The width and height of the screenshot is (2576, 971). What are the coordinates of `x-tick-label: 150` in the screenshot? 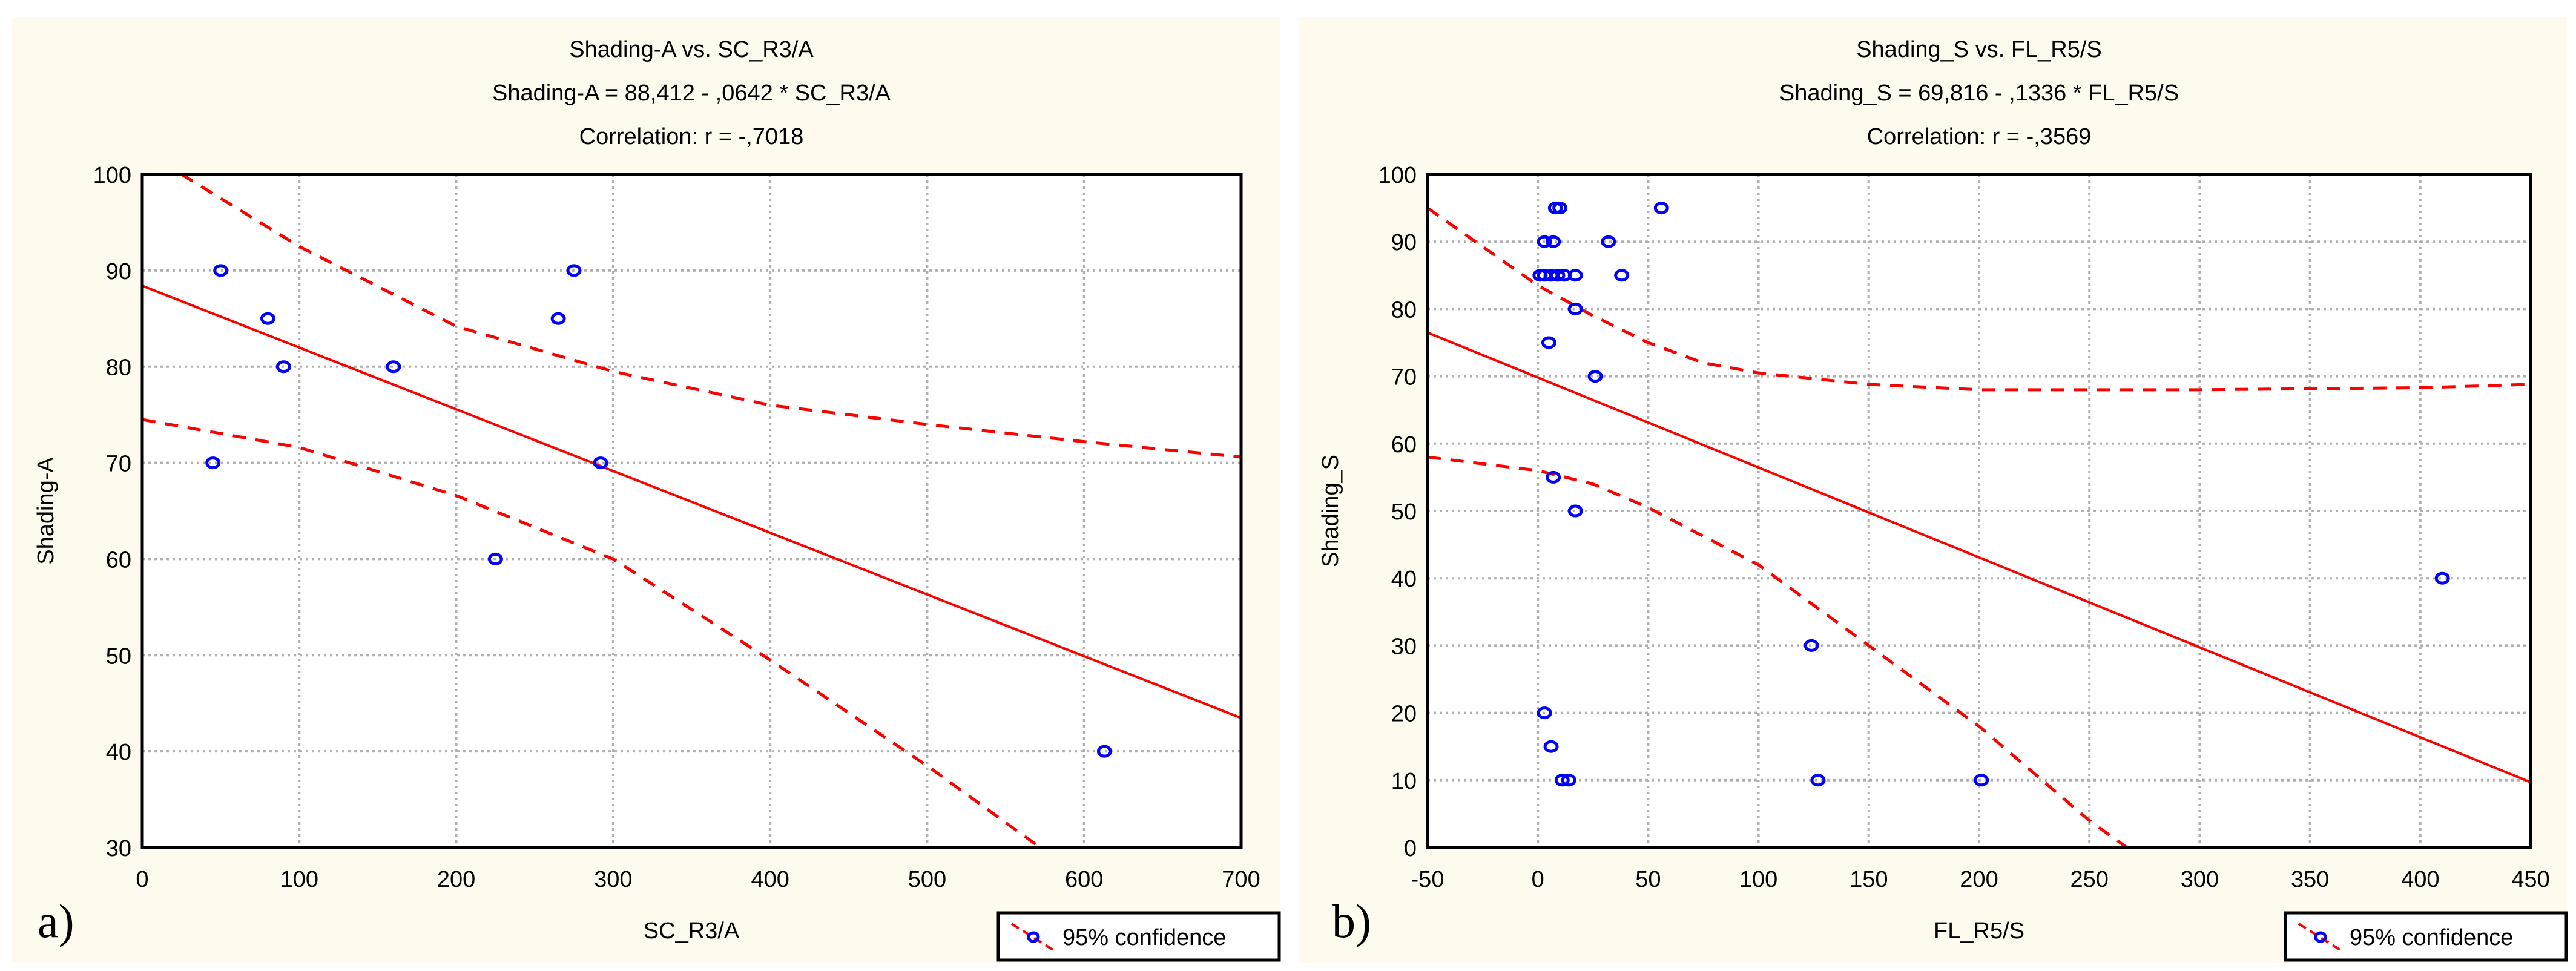 It's located at (1869, 880).